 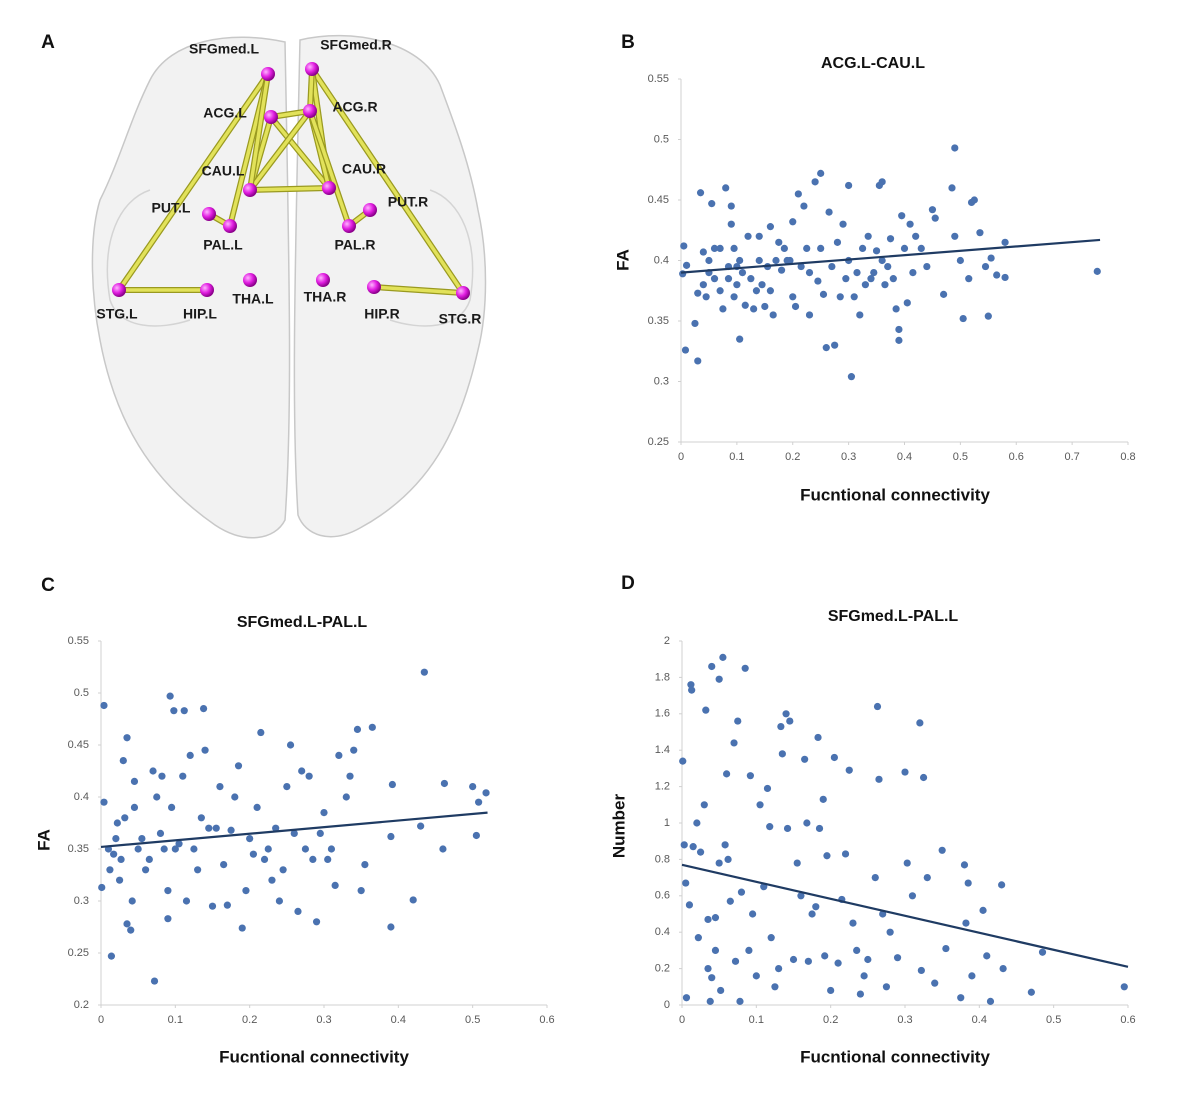 I want to click on node-label: ACG.R, so click(x=354, y=107).